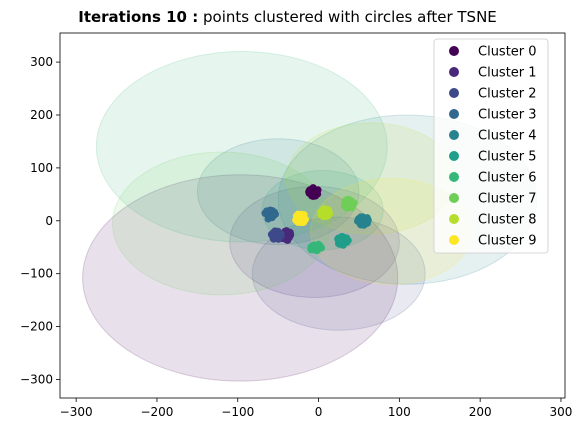 This screenshot has width=575, height=435. What do you see at coordinates (350, 17) in the screenshot?
I see `chart-title-rest: points clustered with circles after TSNE` at bounding box center [350, 17].